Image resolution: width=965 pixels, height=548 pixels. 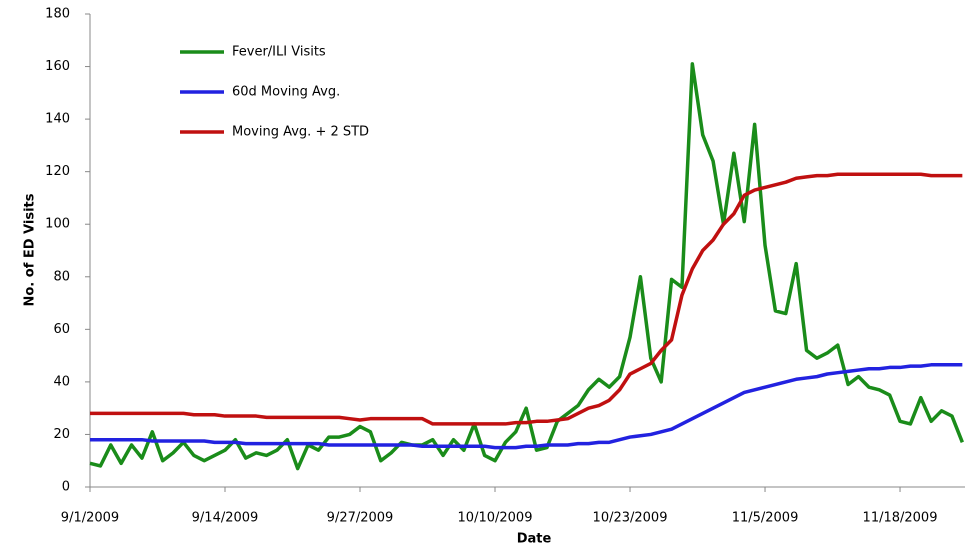 I want to click on y-tick-label: 20, so click(x=61, y=434).